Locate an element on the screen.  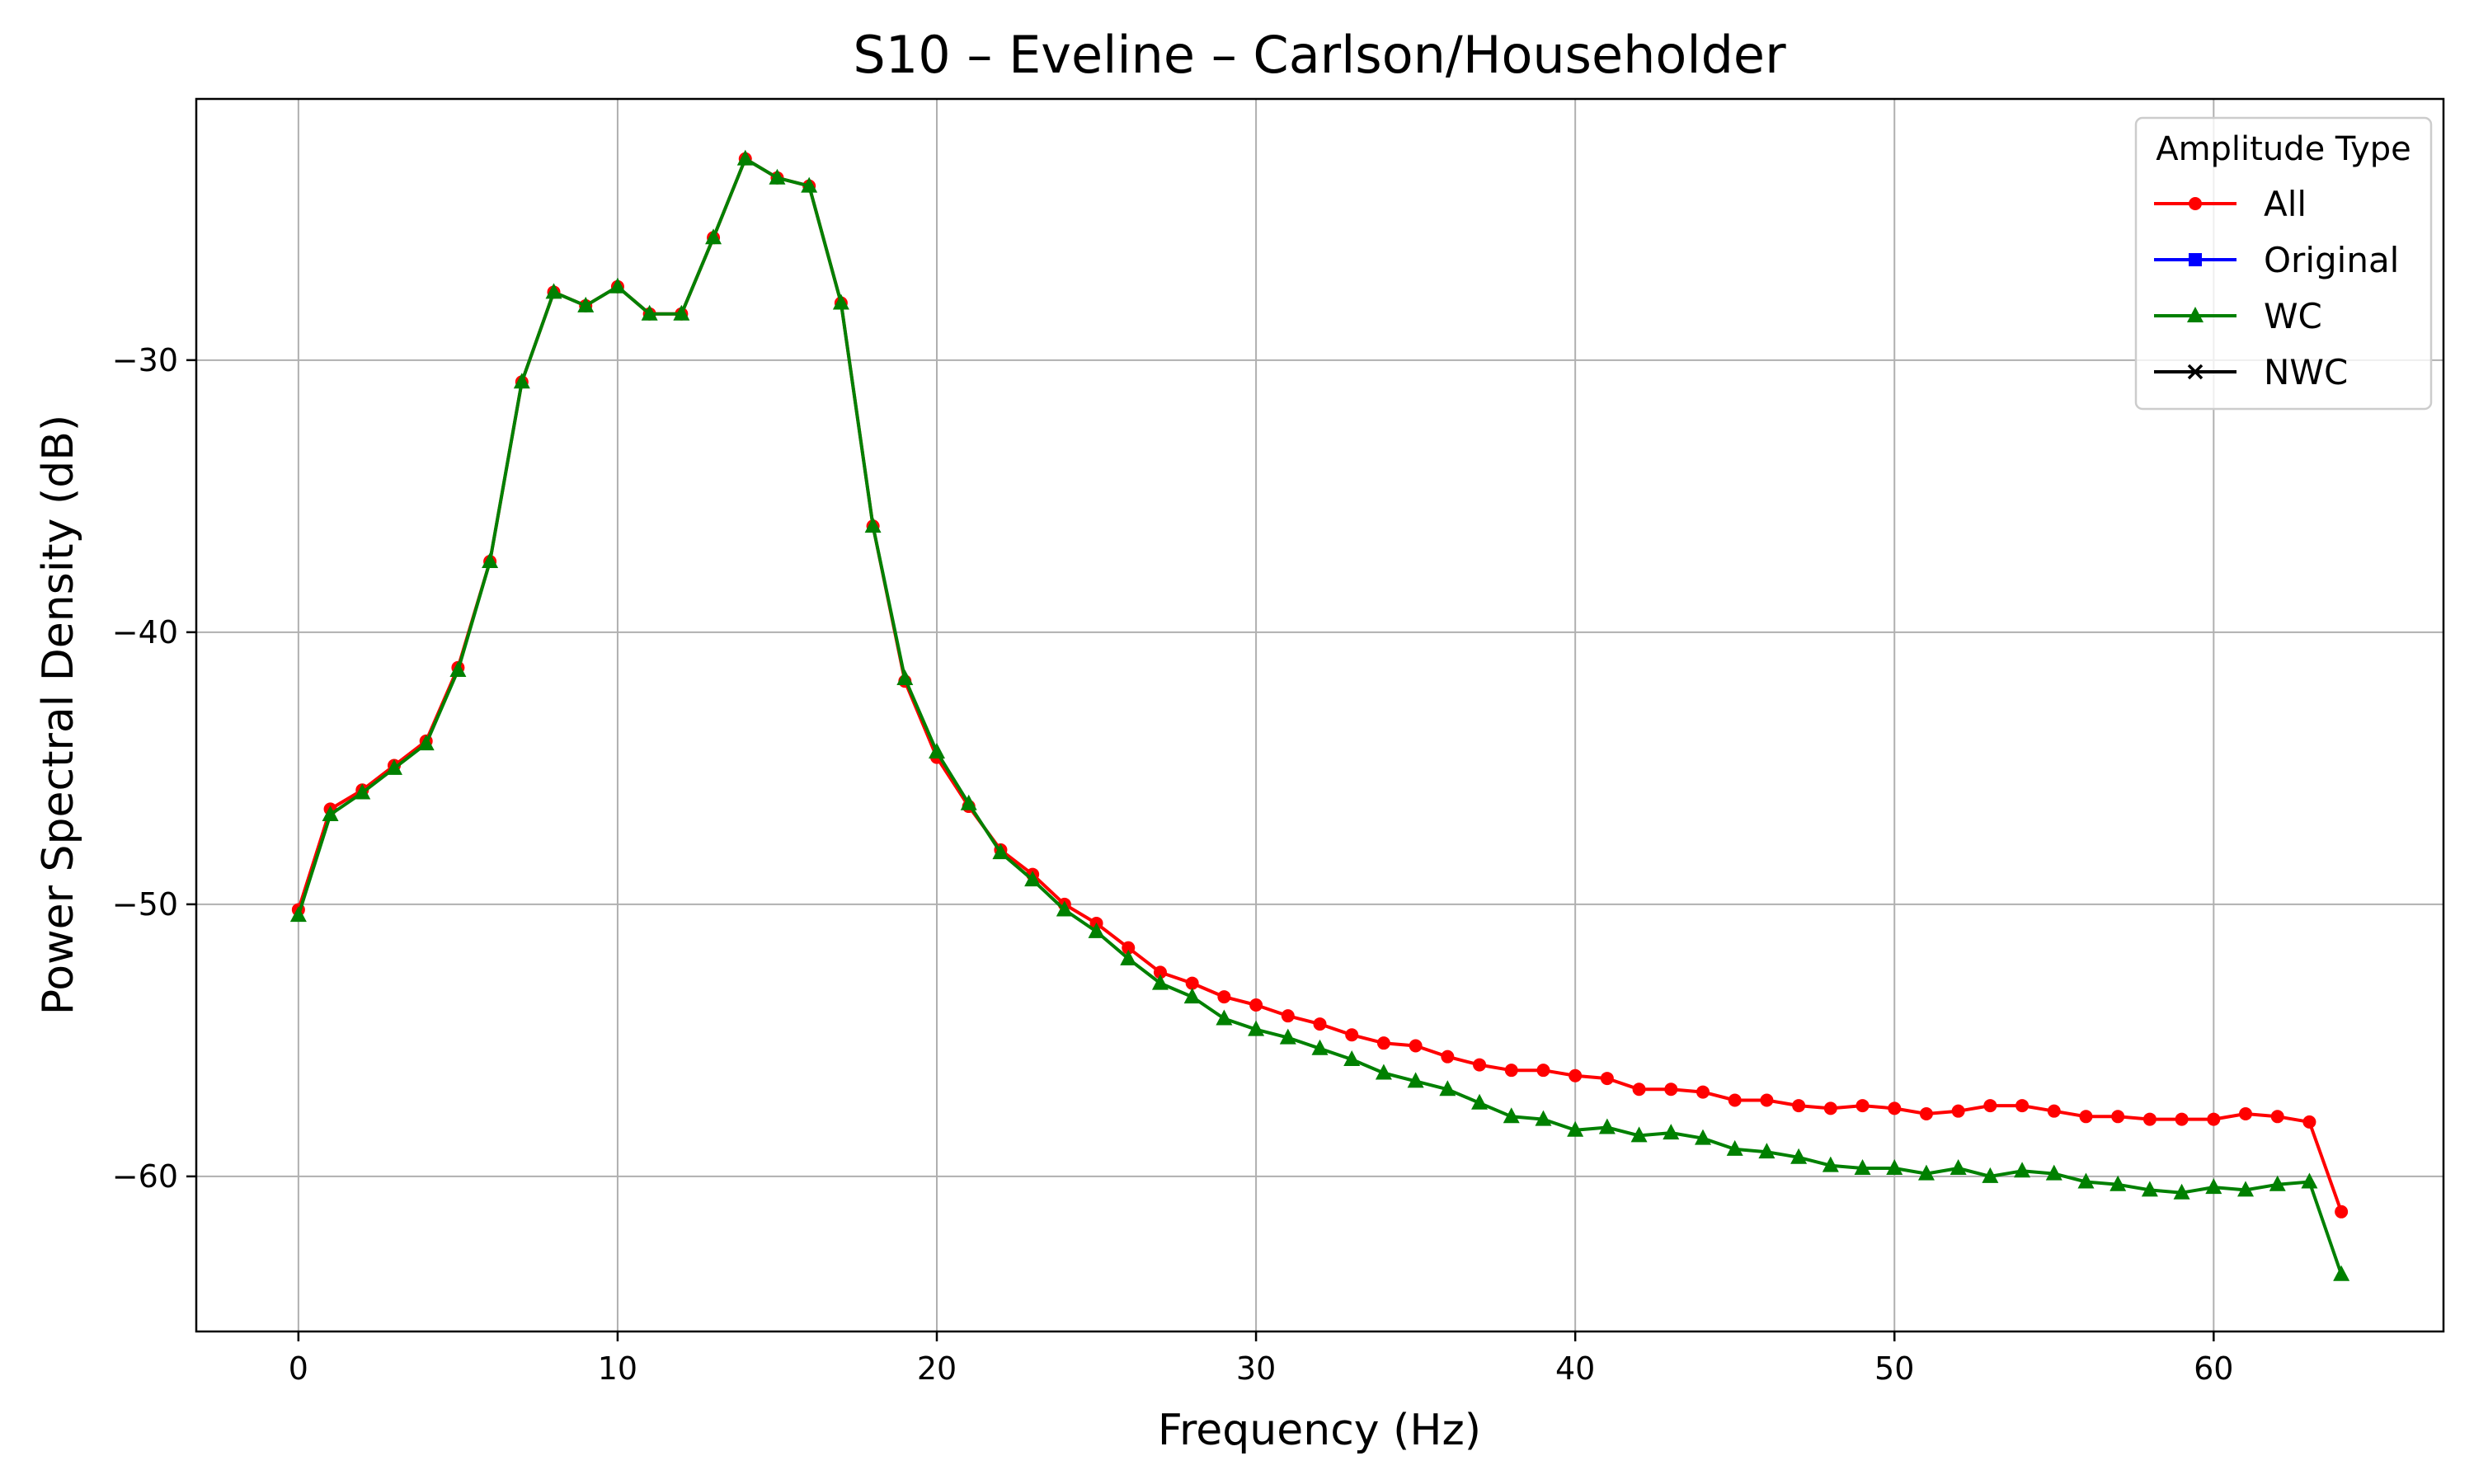
legend-label-nwc: NWC is located at coordinates (2306, 372).